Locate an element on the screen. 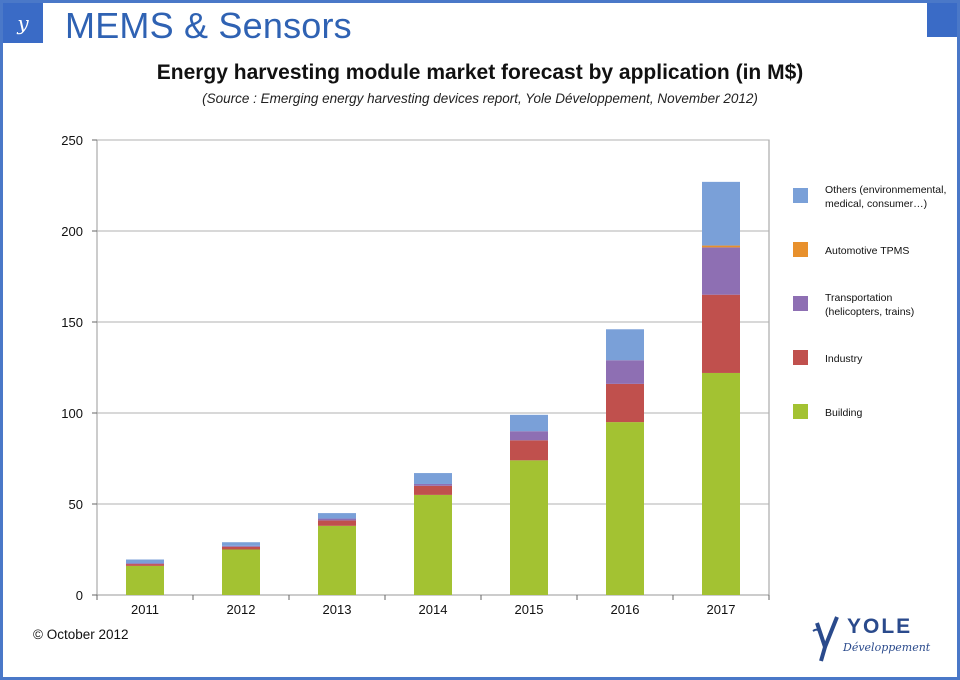  x-tick-label: 2012 is located at coordinates (241, 609).